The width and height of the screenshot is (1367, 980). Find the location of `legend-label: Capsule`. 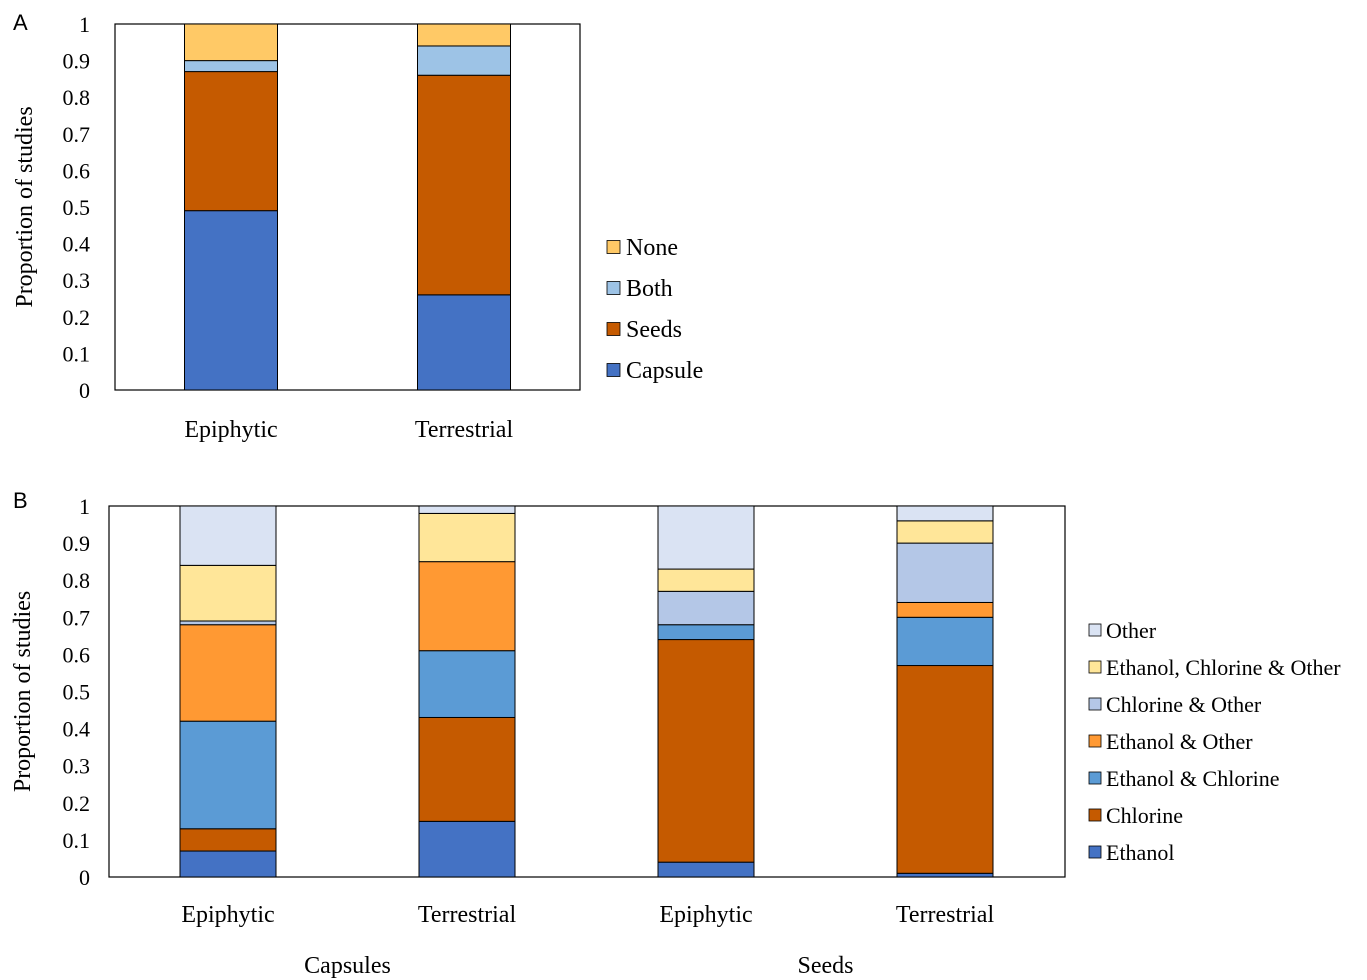

legend-label: Capsule is located at coordinates (664, 371).